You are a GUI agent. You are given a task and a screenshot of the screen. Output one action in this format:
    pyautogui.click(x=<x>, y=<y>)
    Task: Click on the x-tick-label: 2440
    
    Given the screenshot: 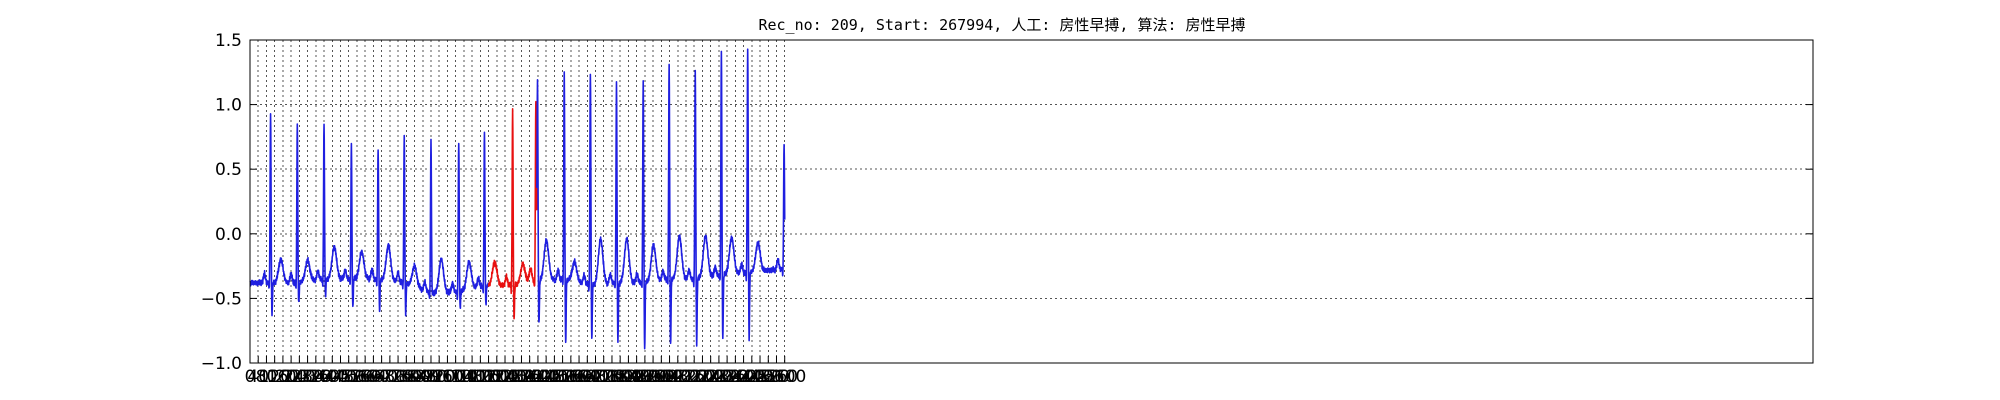 What is the action you would take?
    pyautogui.click(x=751, y=377)
    